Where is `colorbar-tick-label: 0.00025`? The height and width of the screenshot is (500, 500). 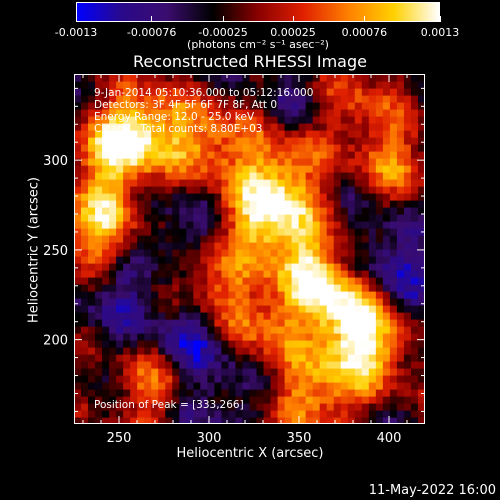
colorbar-tick-label: 0.00025 is located at coordinates (293, 32).